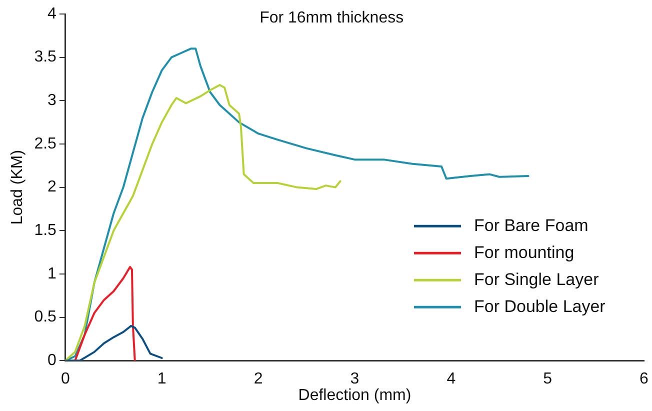 This screenshot has height=411, width=652. I want to click on y-tick-label: 2, so click(52, 187).